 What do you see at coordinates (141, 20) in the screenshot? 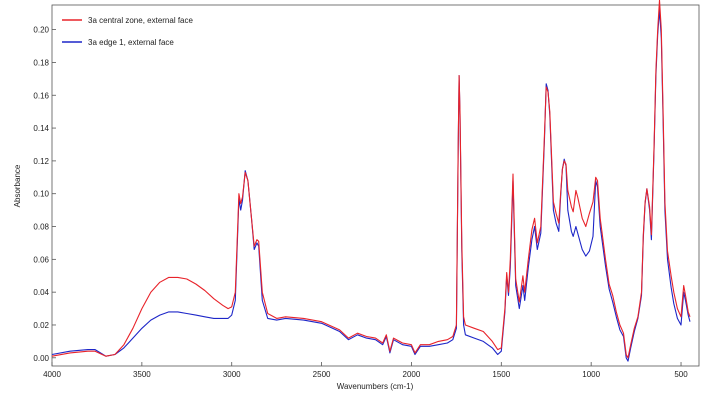
I see `legend-label-series-1: 3a central zone, external face` at bounding box center [141, 20].